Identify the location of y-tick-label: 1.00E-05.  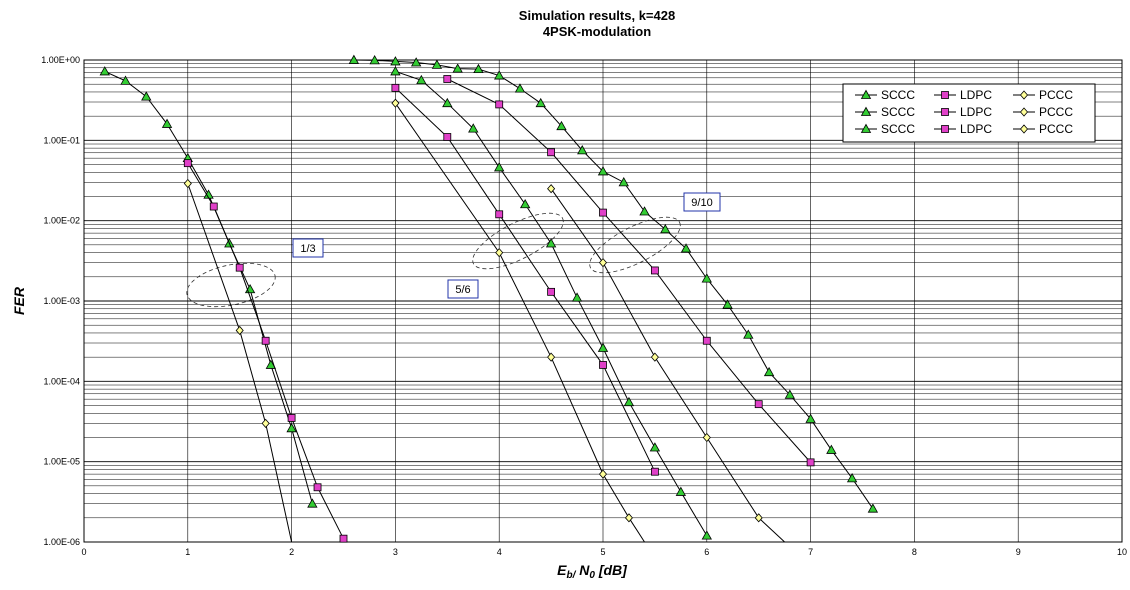
(61, 462).